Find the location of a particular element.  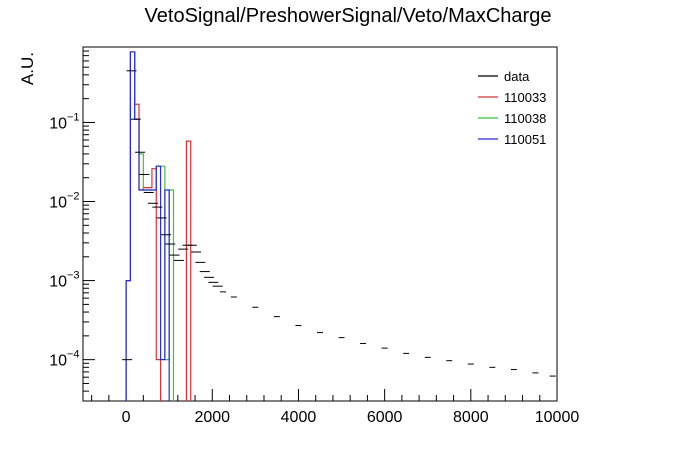

y-tick-exponent: −1 is located at coordinates (73, 117).